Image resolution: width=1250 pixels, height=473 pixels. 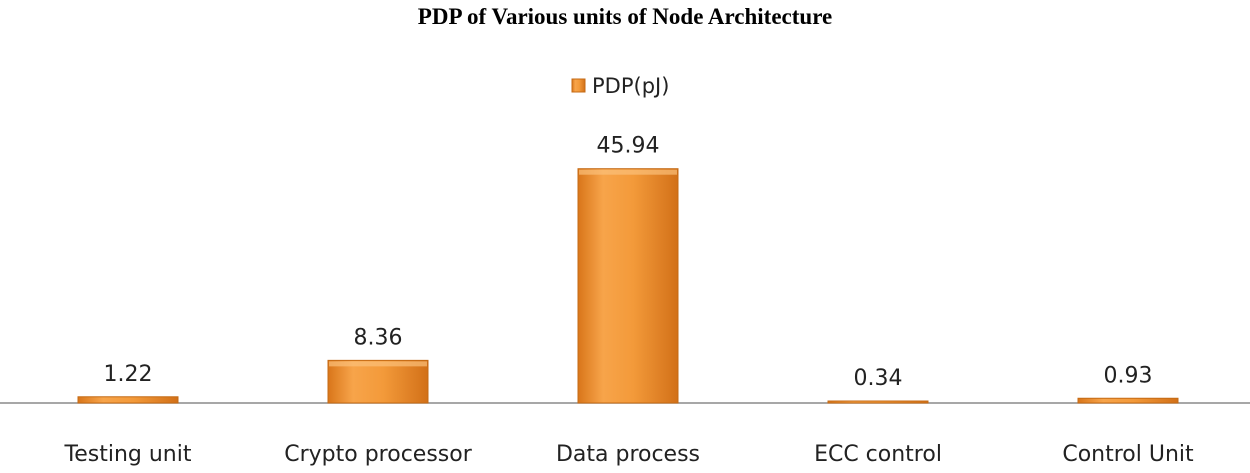 What do you see at coordinates (1128, 375) in the screenshot?
I see `data-label: 0.93` at bounding box center [1128, 375].